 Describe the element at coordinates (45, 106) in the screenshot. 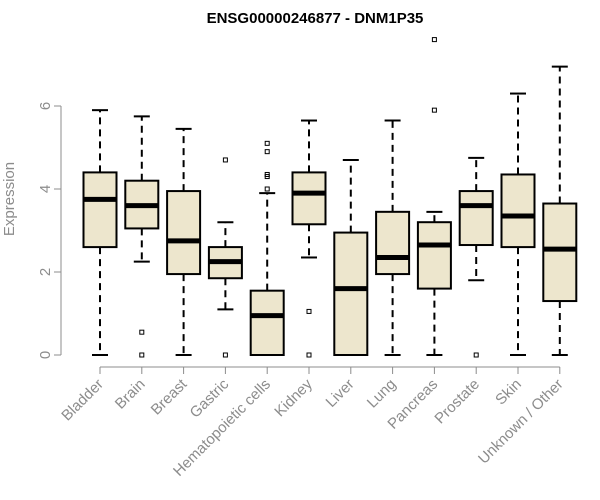

I see `y-tick-label: 6` at that location.